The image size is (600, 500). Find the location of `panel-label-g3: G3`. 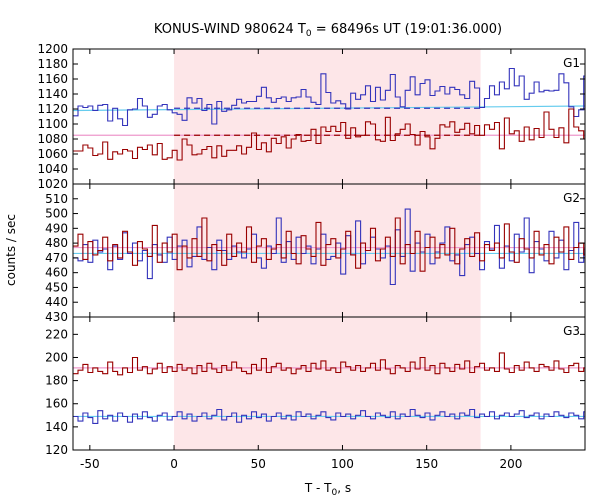

panel-label-g3: G3 is located at coordinates (571, 331).